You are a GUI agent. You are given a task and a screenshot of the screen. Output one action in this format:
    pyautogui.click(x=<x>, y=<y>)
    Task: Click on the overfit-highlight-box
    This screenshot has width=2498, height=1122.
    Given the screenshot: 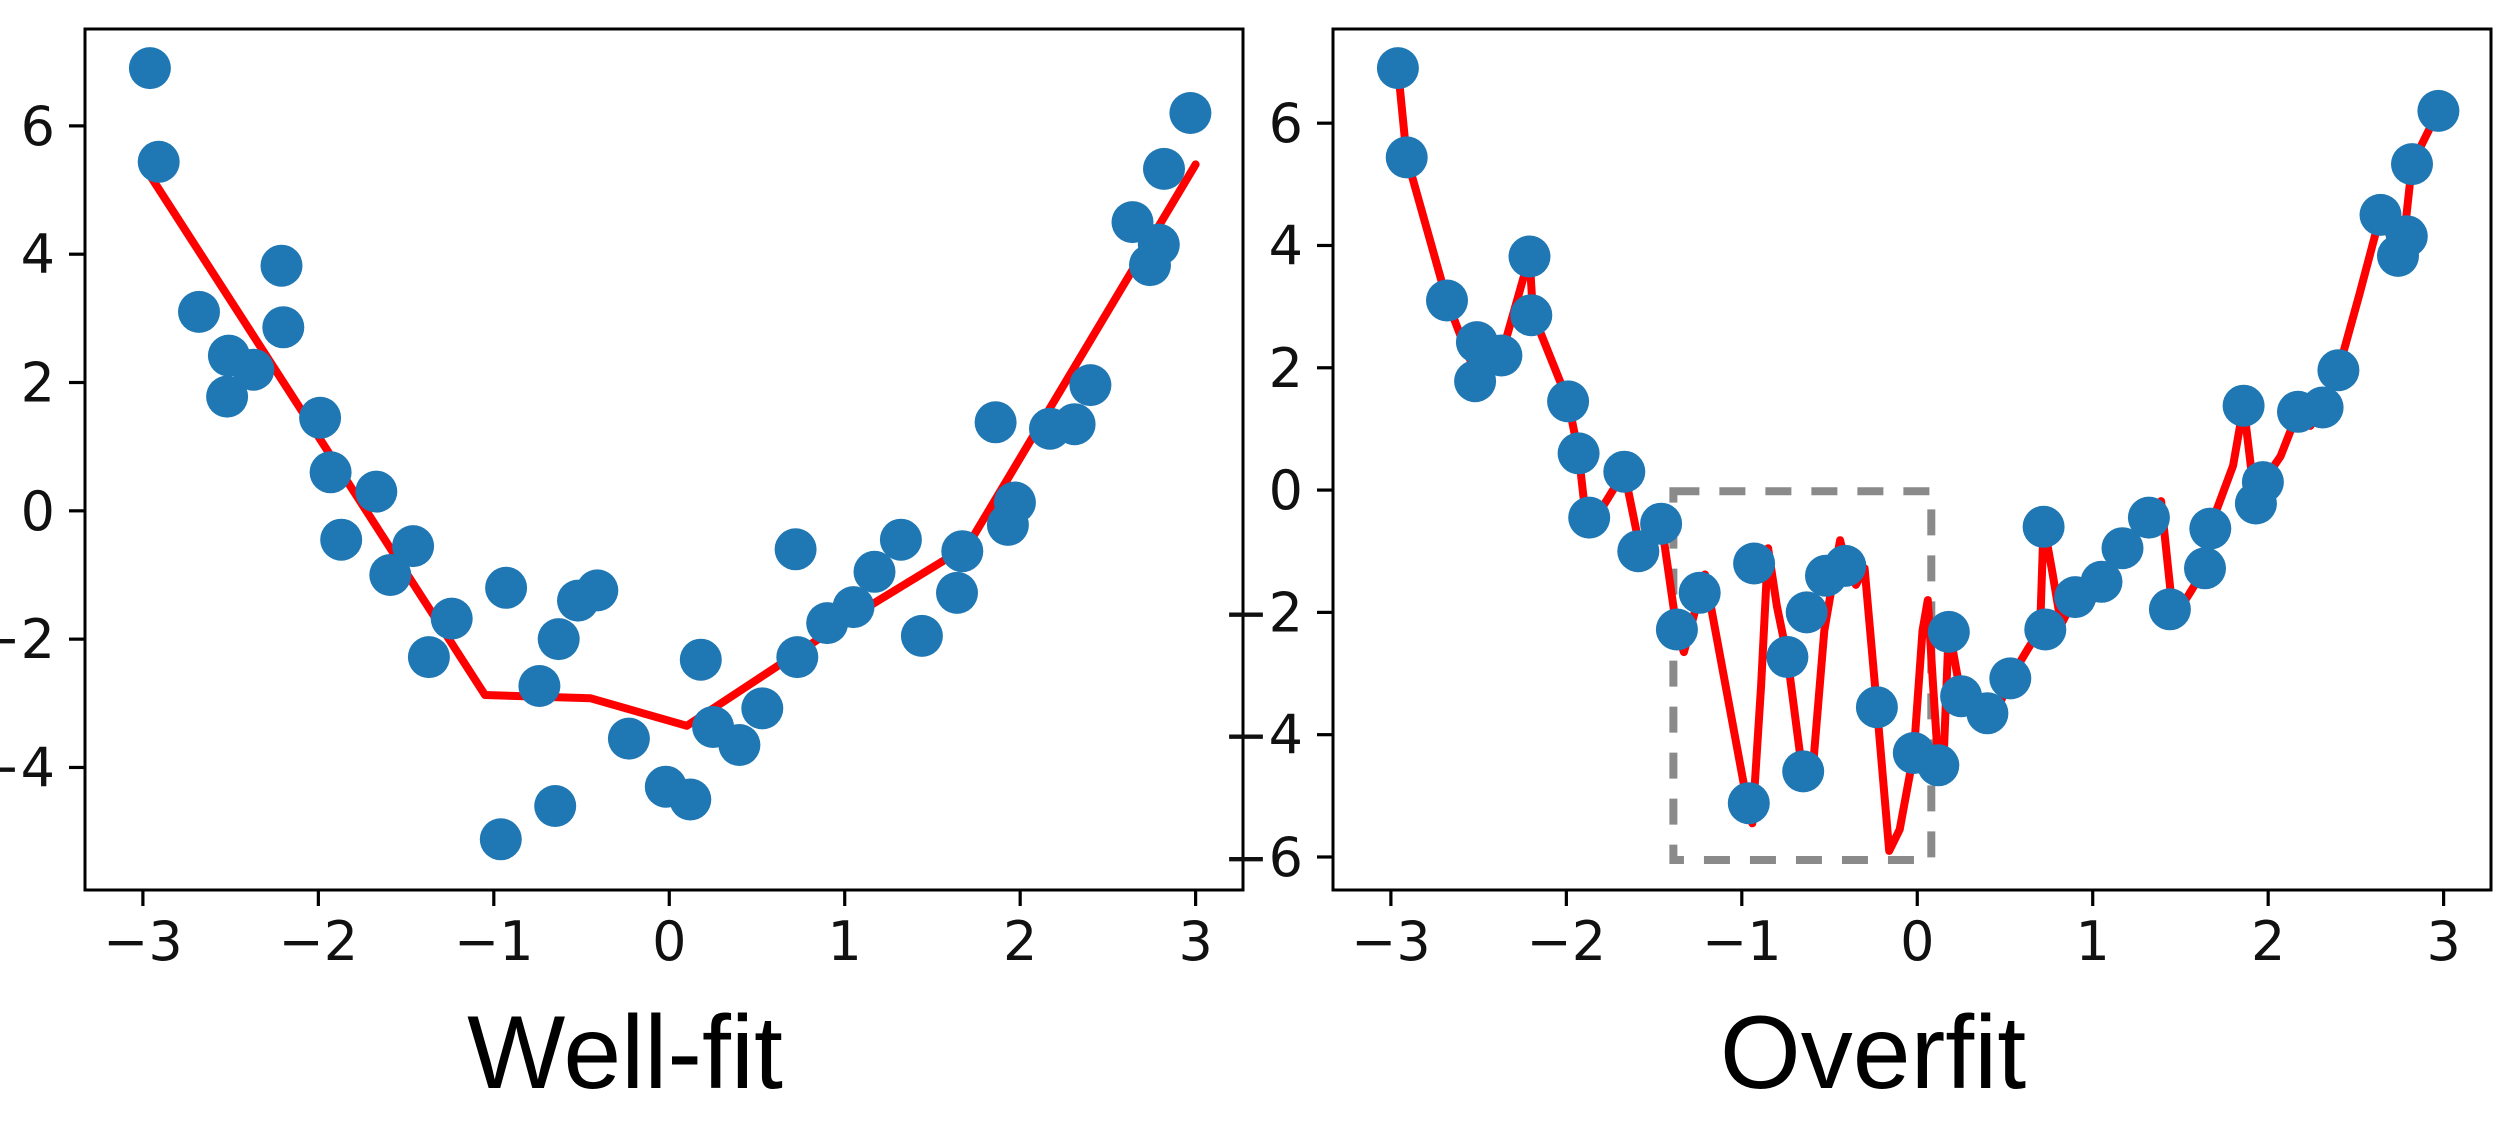 What is the action you would take?
    pyautogui.click(x=1802, y=676)
    